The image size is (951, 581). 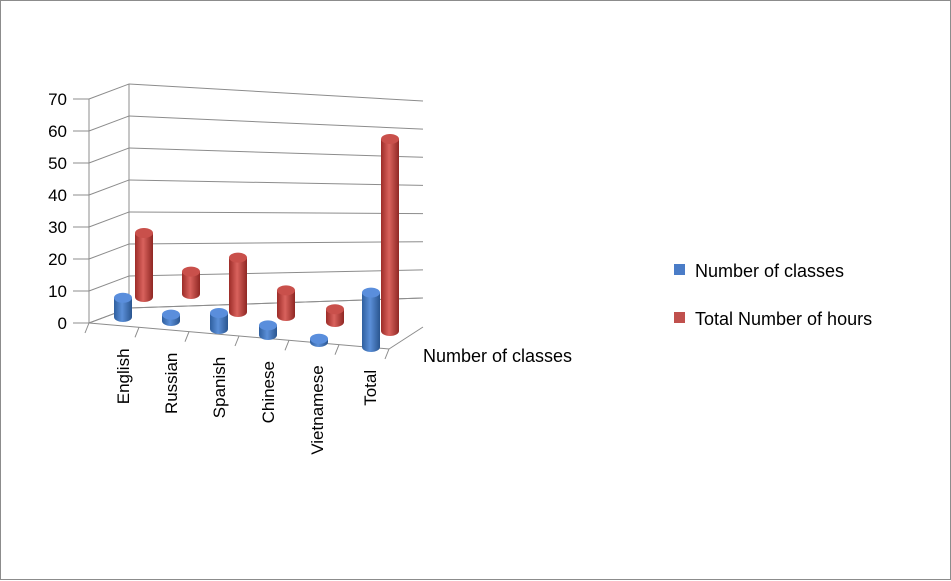 I want to click on y-tick-label: 20, so click(x=57, y=259).